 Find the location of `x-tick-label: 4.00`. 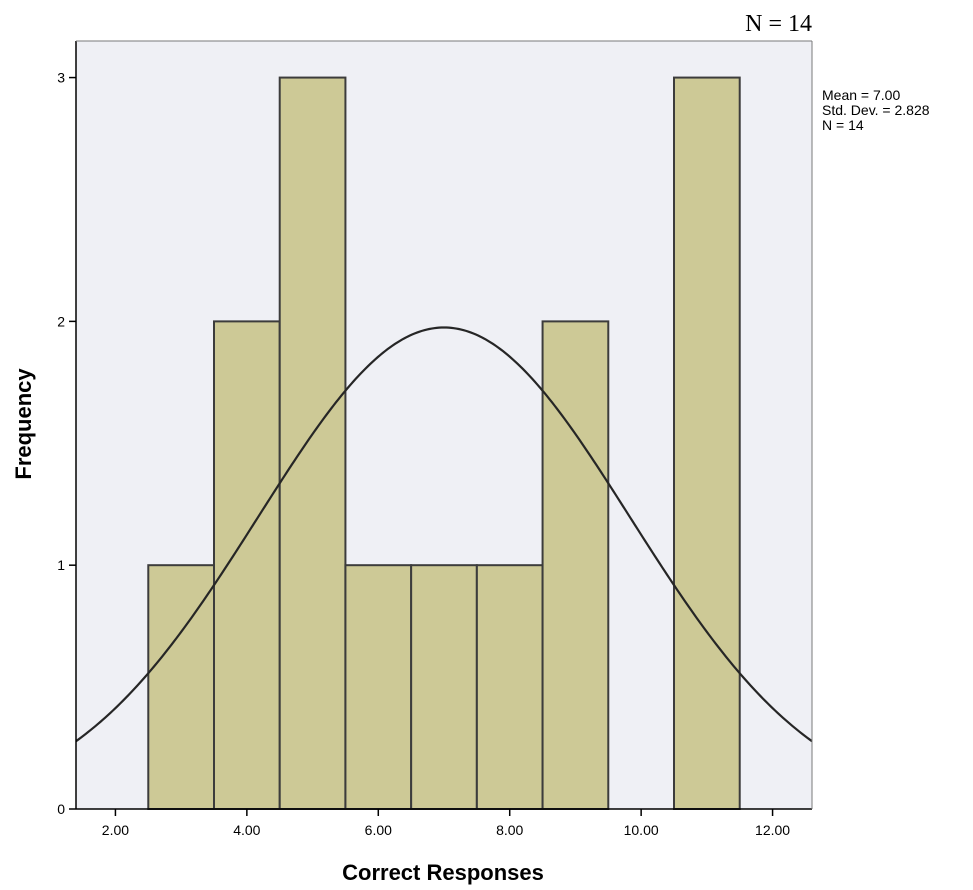

x-tick-label: 4.00 is located at coordinates (246, 830).